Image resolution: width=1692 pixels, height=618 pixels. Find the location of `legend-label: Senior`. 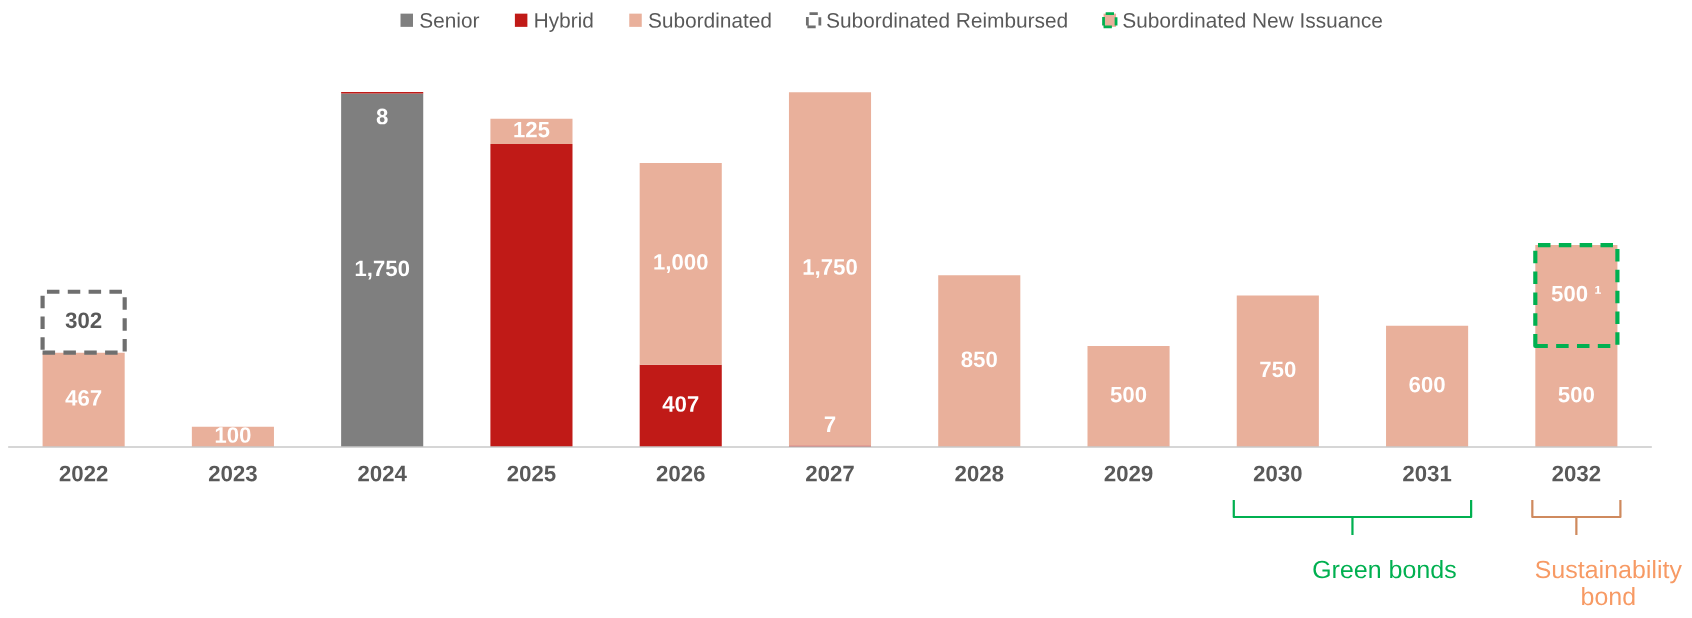

legend-label: Senior is located at coordinates (450, 20).